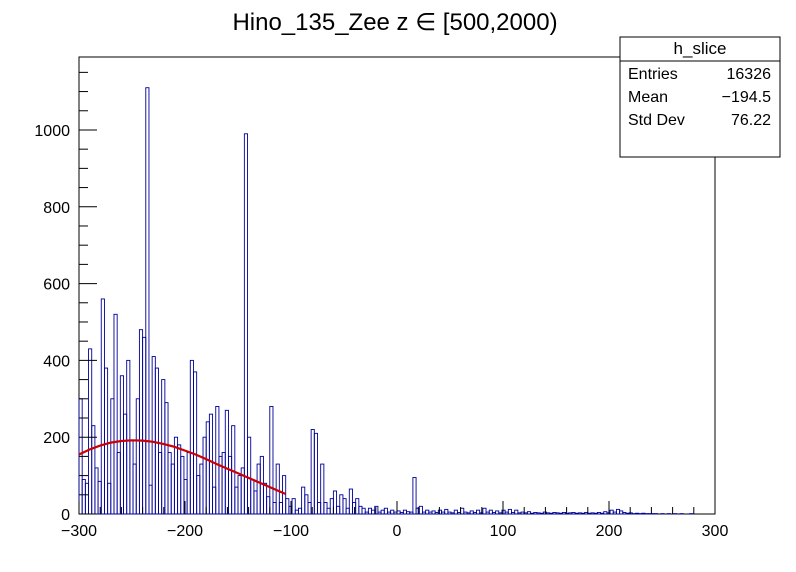 This screenshot has width=796, height=572. What do you see at coordinates (751, 120) in the screenshot?
I see `stats-stddev-value: 76.22` at bounding box center [751, 120].